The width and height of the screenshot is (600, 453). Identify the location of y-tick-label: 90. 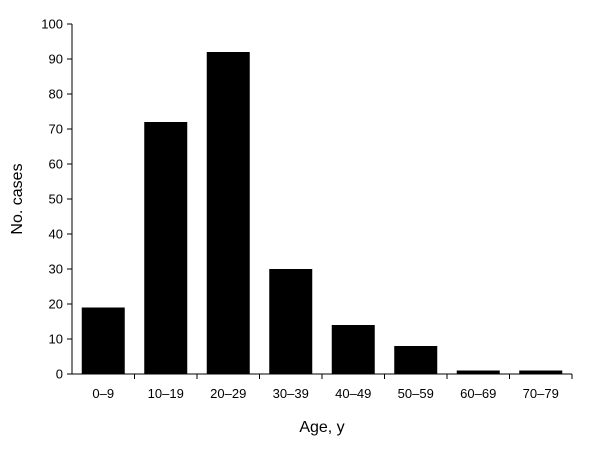
(56, 59).